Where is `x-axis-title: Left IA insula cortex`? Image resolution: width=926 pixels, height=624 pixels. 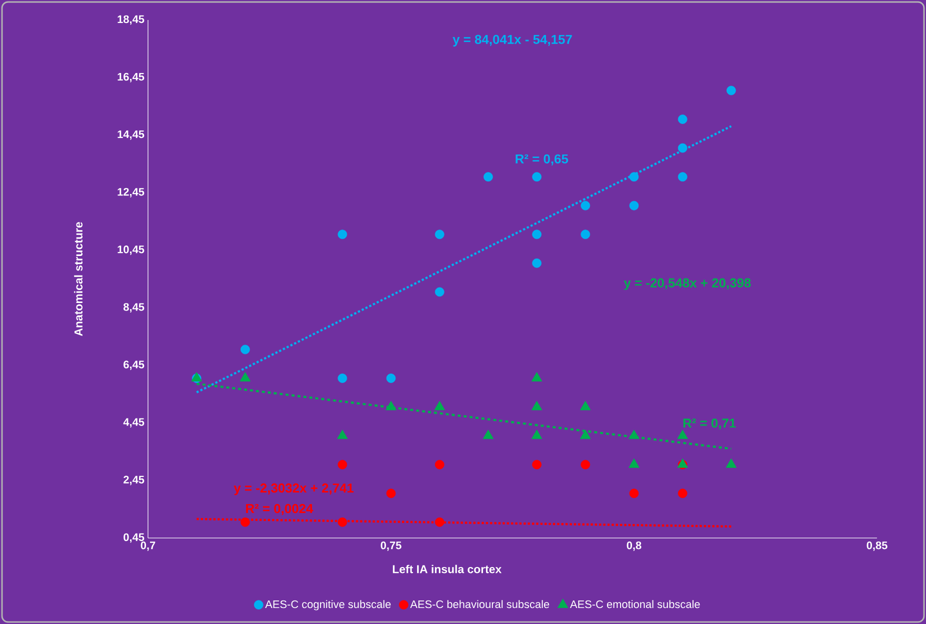 x-axis-title: Left IA insula cortex is located at coordinates (447, 569).